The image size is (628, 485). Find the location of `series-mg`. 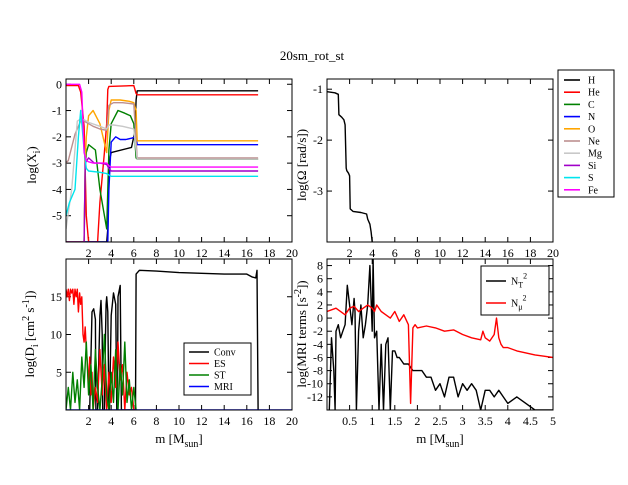

series-mg is located at coordinates (162, 173).